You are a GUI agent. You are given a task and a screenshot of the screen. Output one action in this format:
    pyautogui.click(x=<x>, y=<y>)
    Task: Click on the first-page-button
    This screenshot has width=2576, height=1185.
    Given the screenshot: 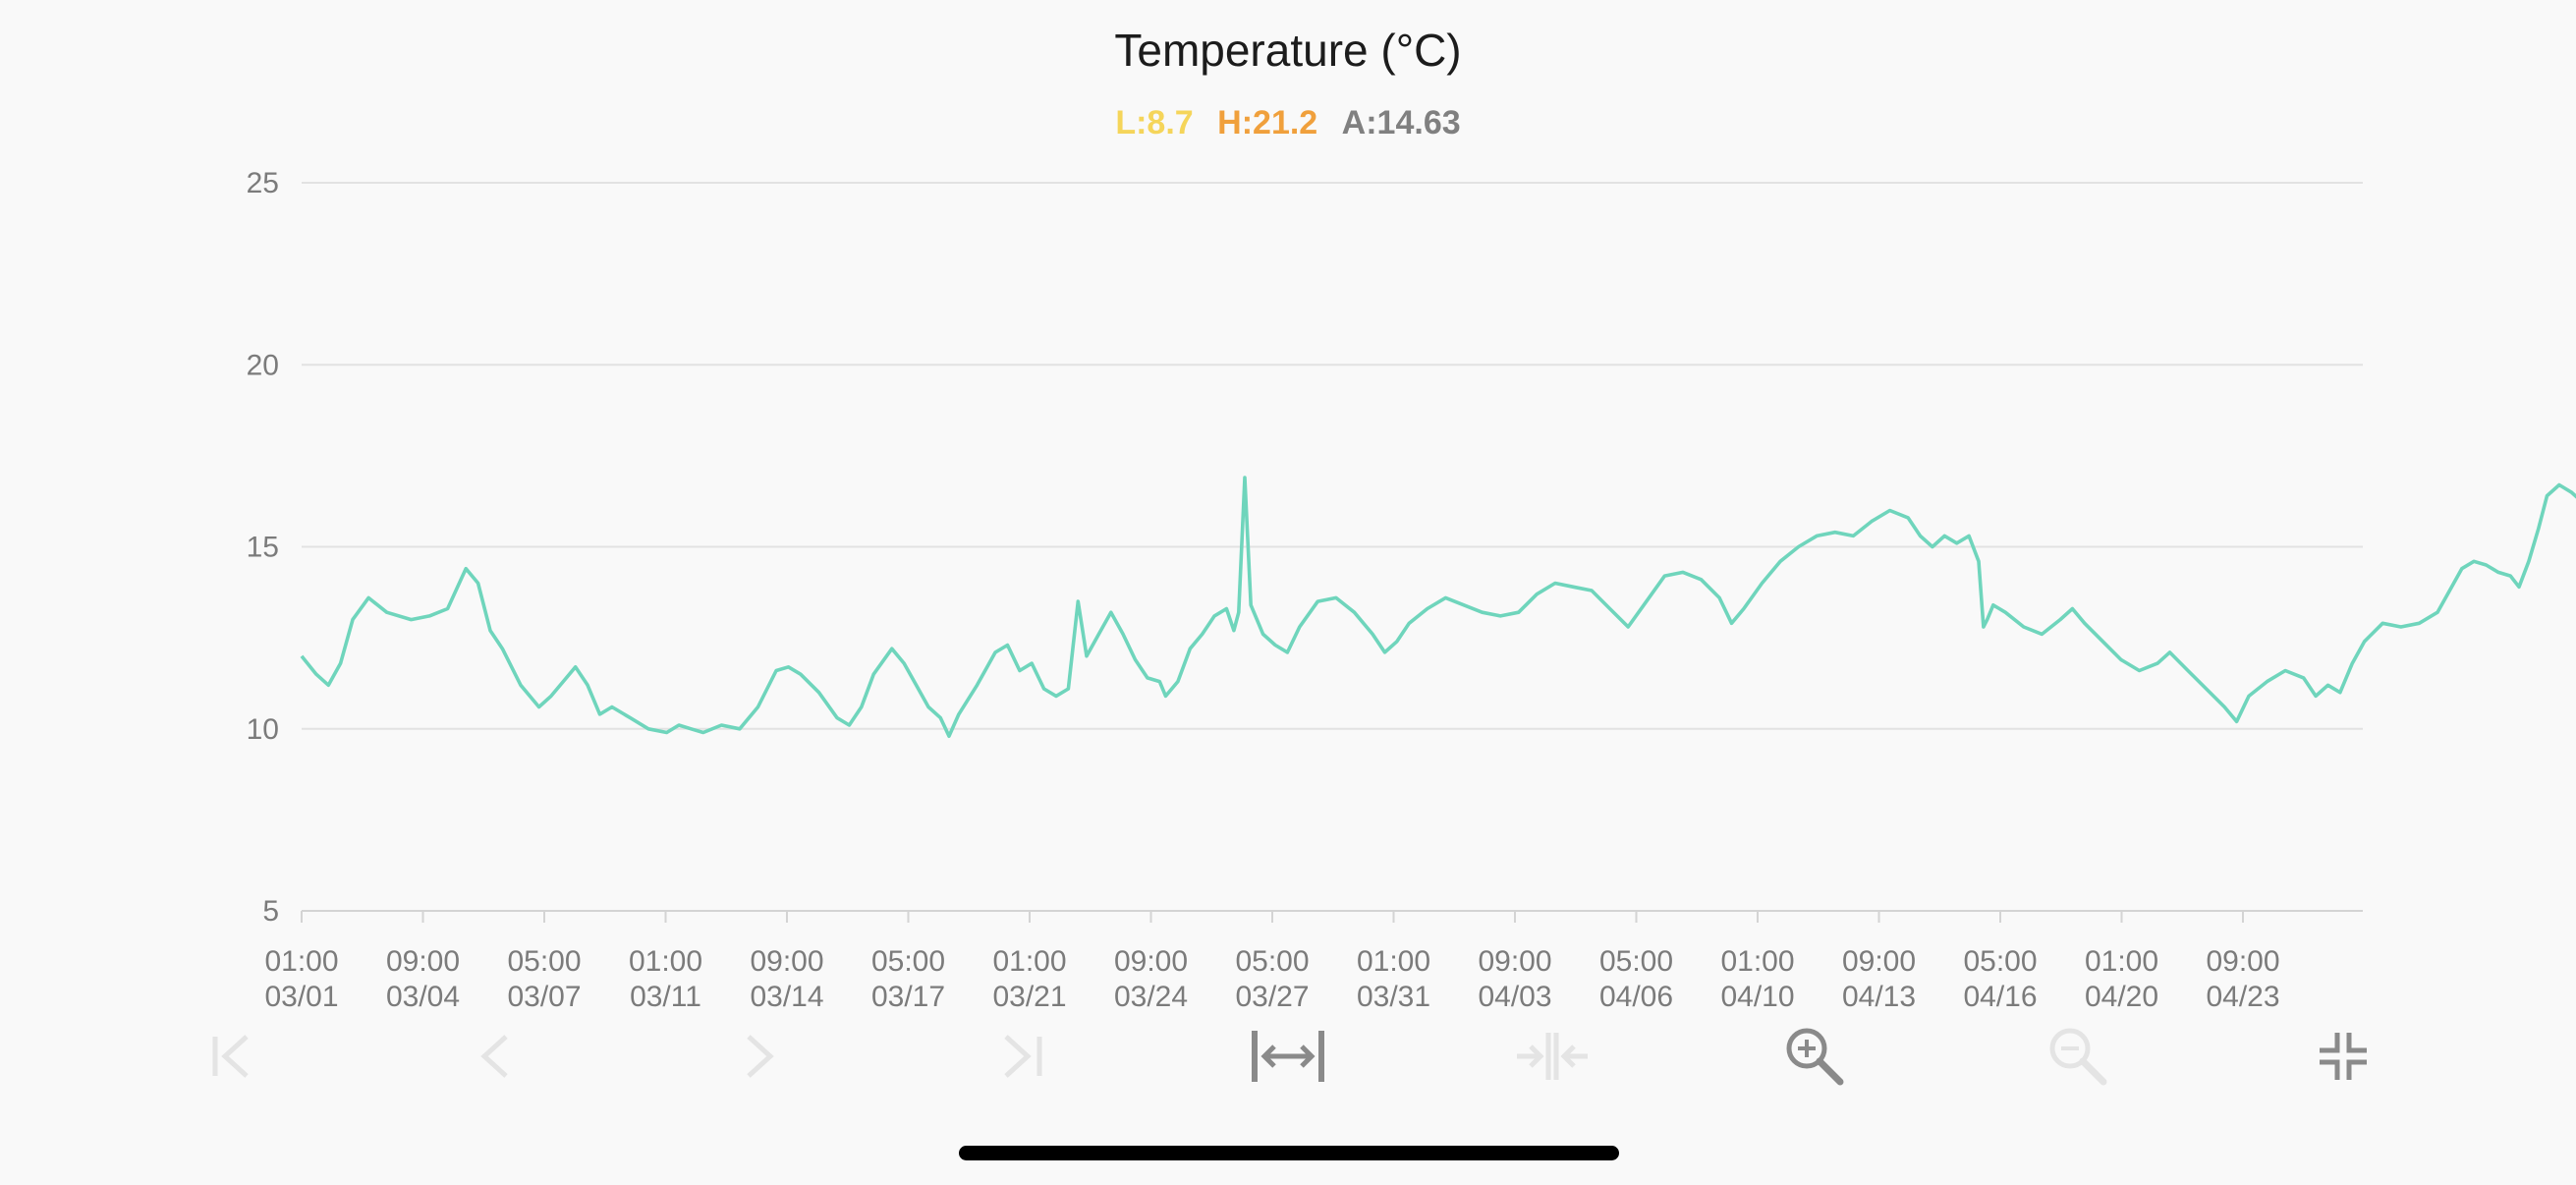 What is the action you would take?
    pyautogui.click(x=233, y=1056)
    